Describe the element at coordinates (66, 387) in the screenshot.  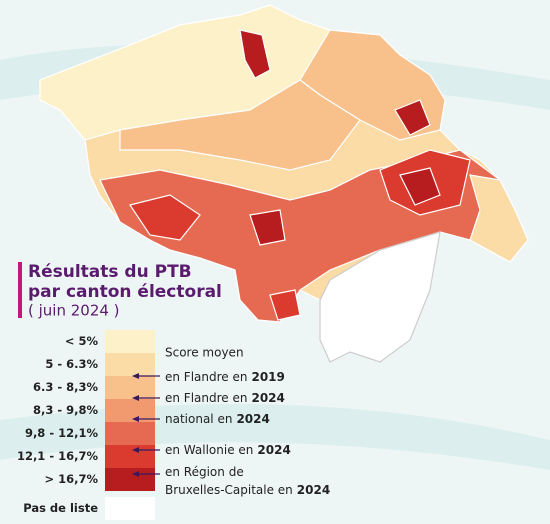
I see `legend-label: 6.3 - 8,3%` at that location.